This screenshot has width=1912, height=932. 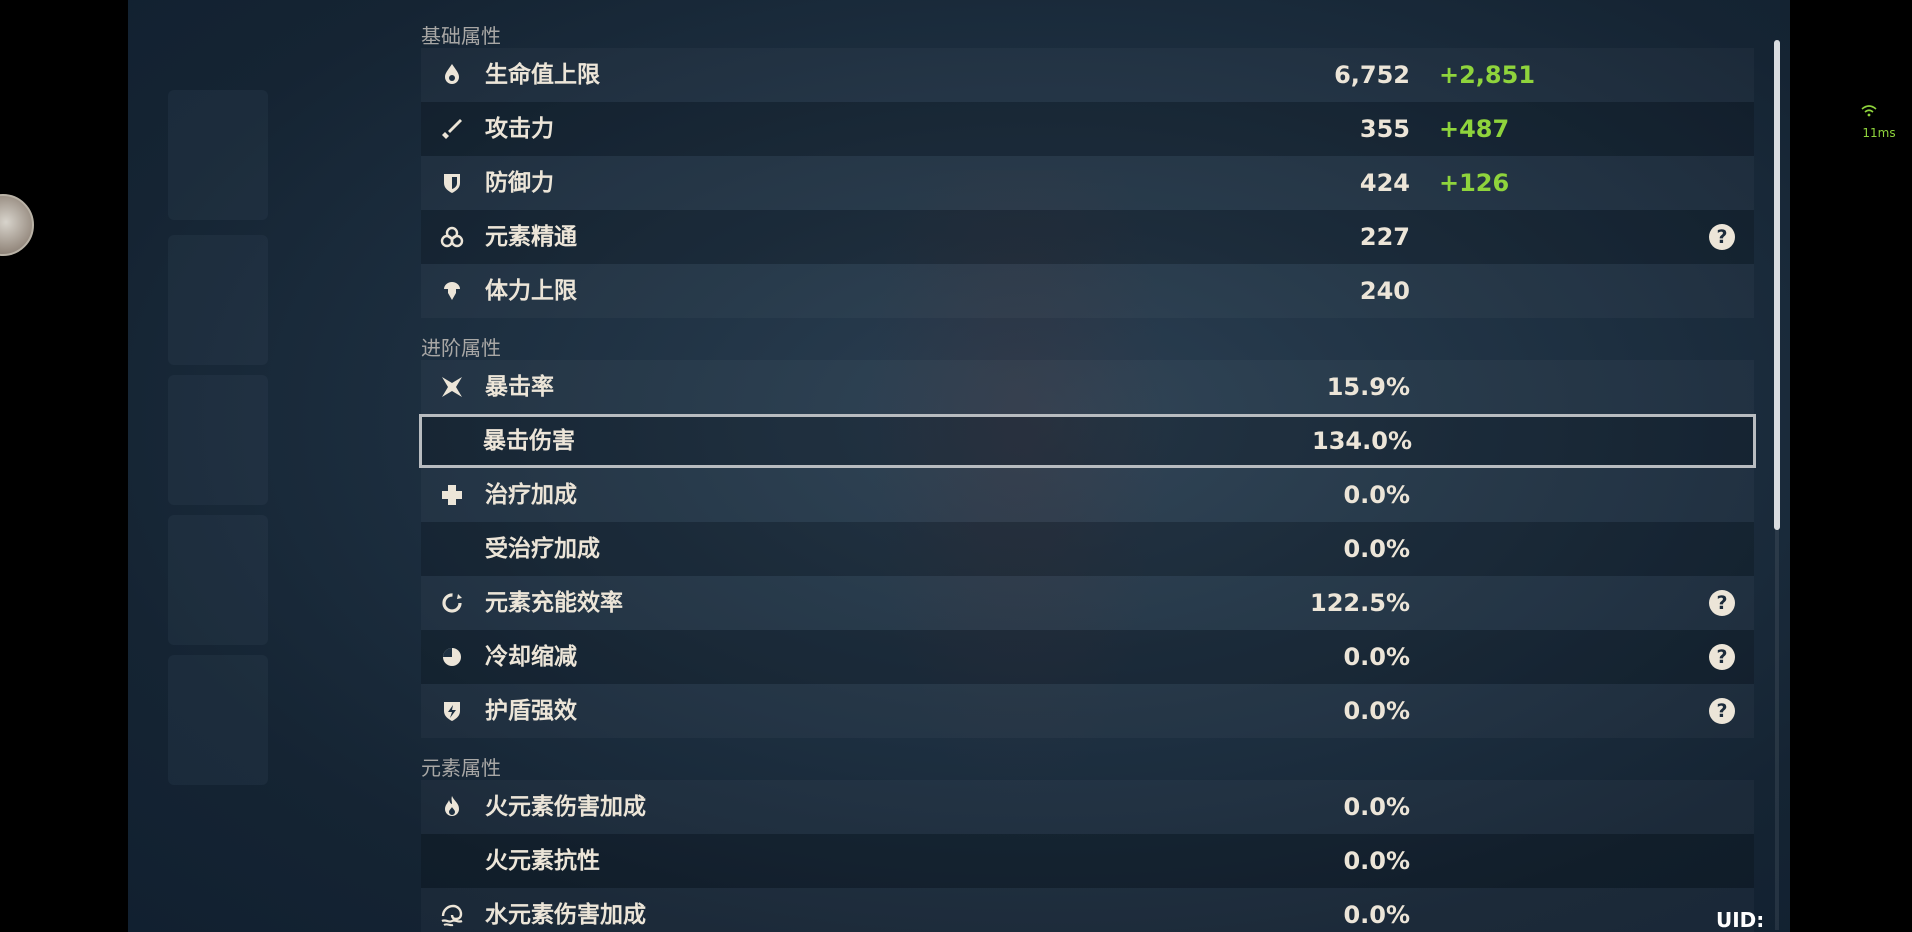 What do you see at coordinates (519, 387) in the screenshot?
I see `attribute-label: 暴击率` at bounding box center [519, 387].